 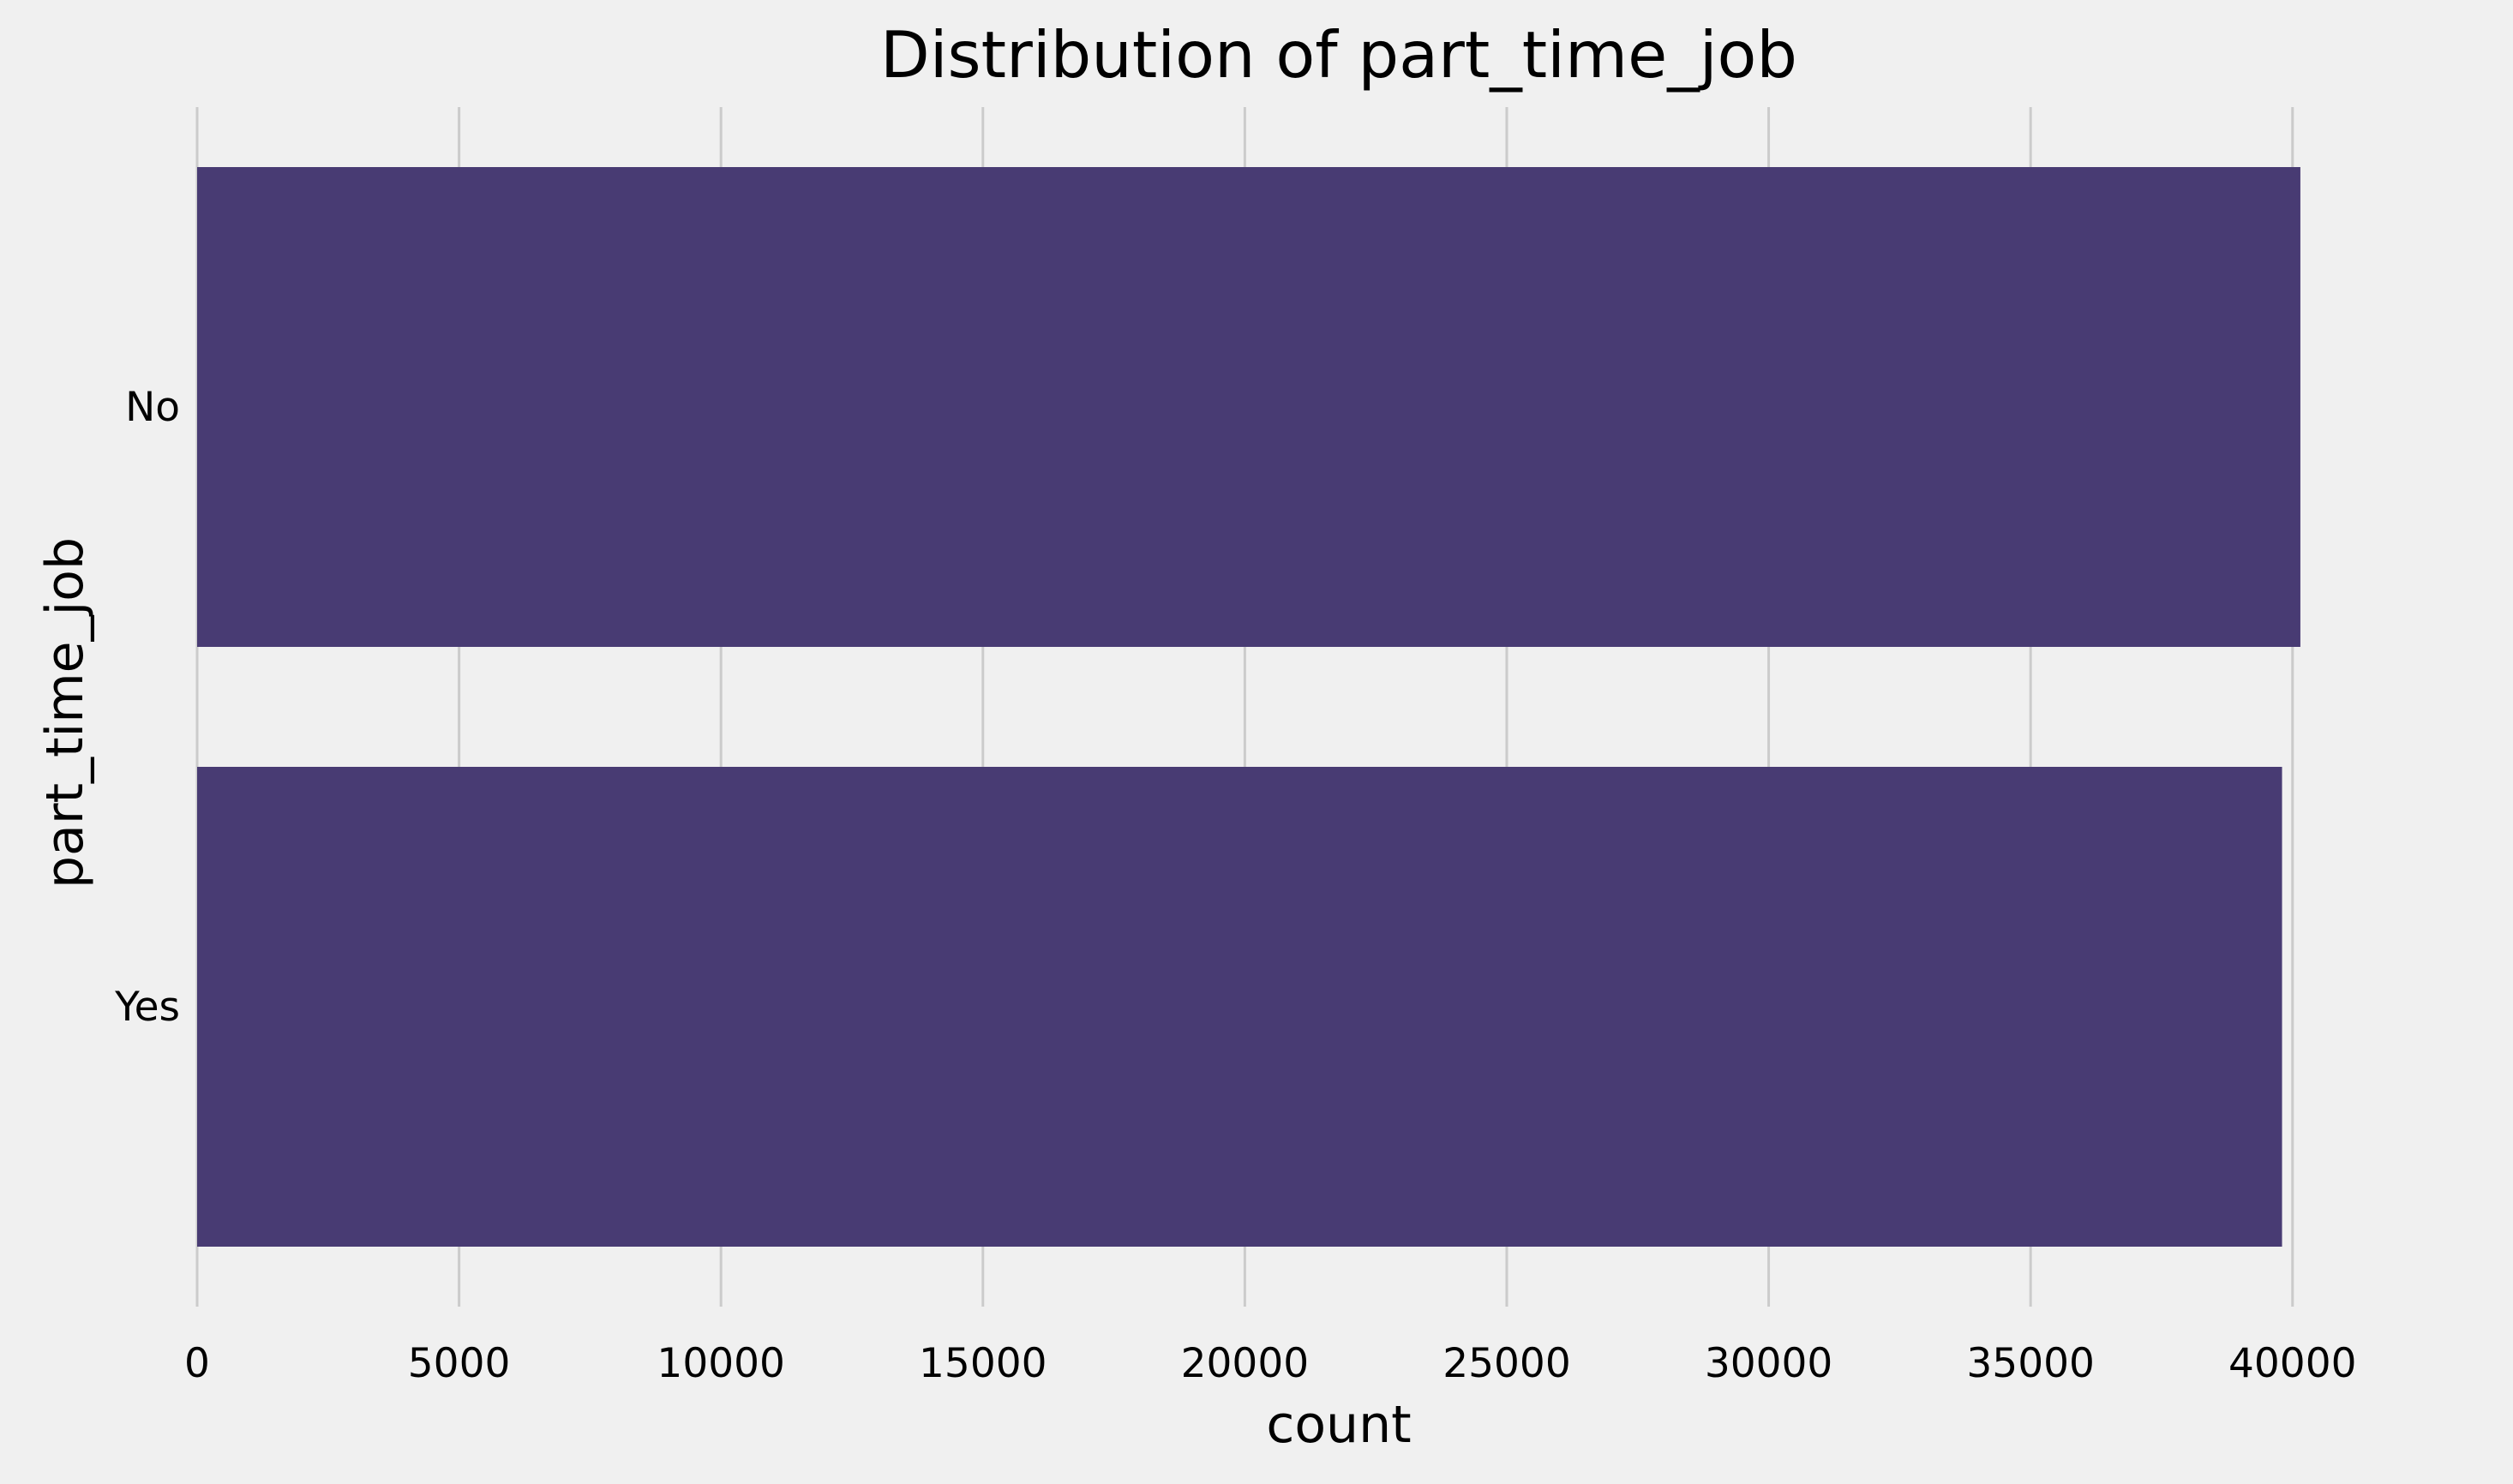 What do you see at coordinates (2292, 1363) in the screenshot?
I see `x-tick-label: 40000` at bounding box center [2292, 1363].